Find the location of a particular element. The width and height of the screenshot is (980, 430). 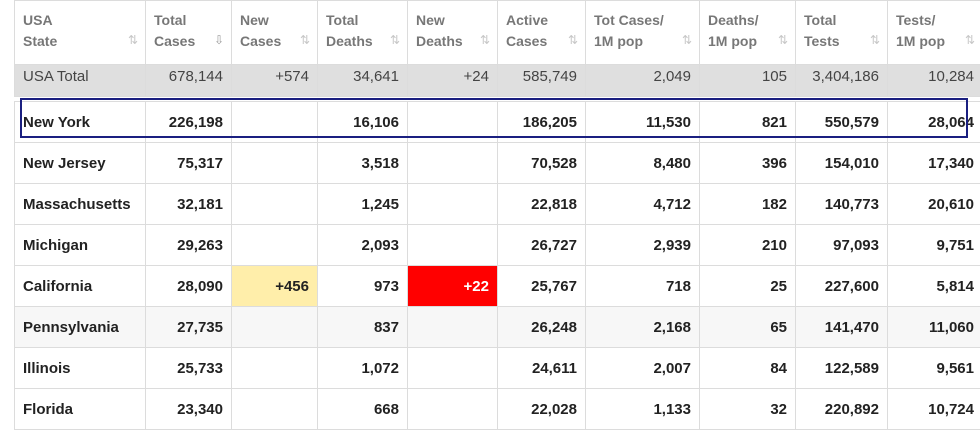

total-deaths-cell: 837 is located at coordinates (363, 327).